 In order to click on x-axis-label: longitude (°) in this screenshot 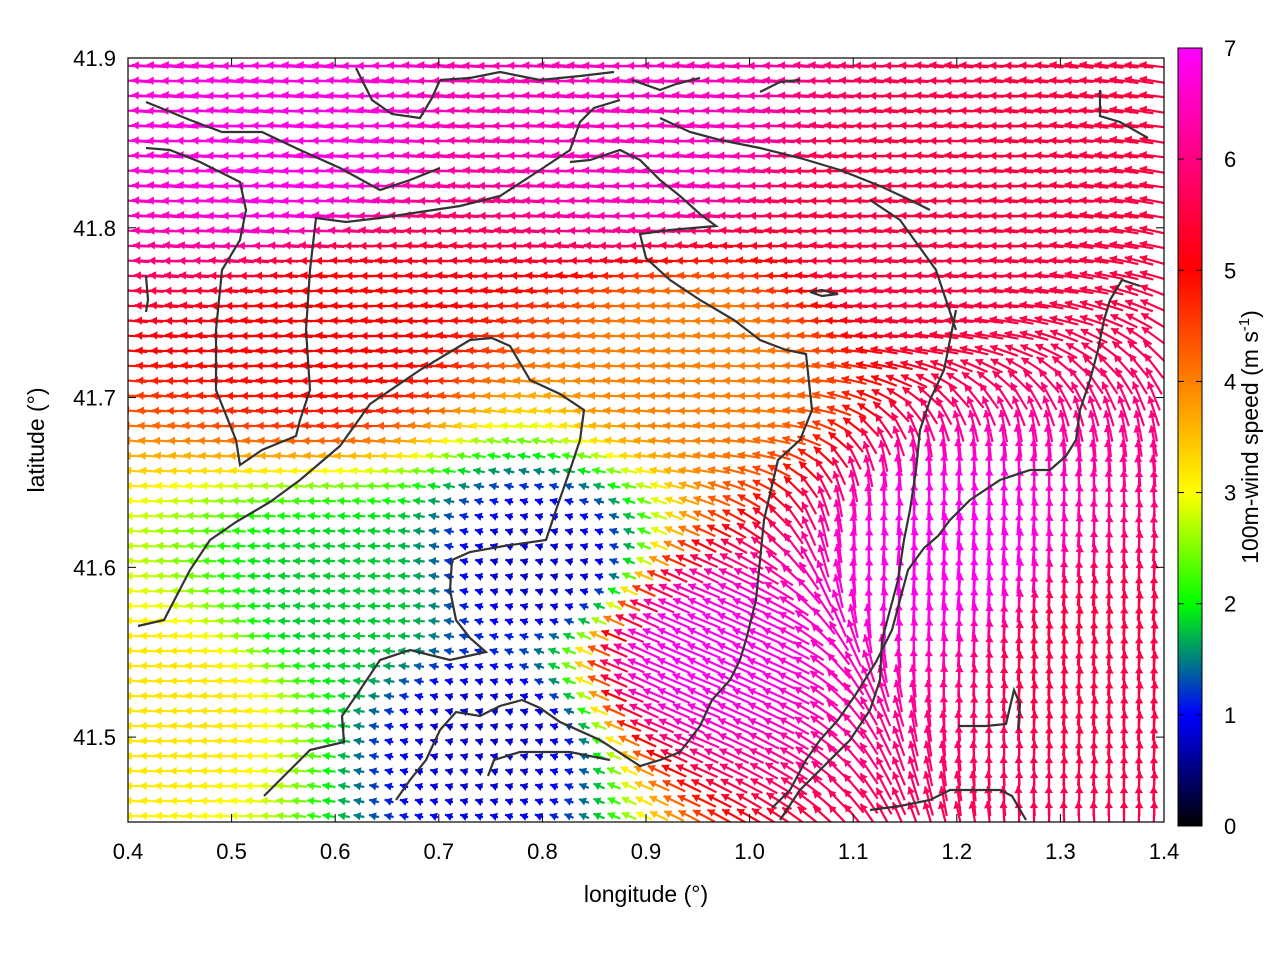, I will do `click(646, 894)`.